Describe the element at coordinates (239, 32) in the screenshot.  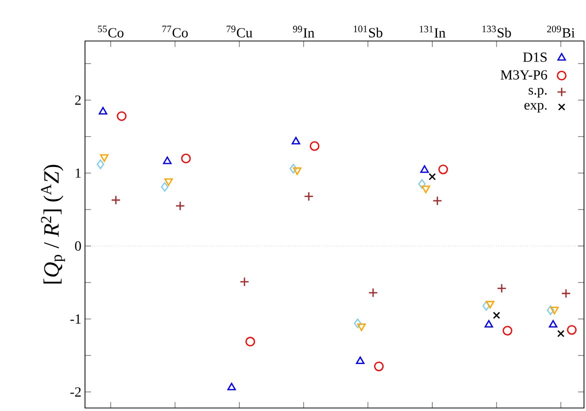
I see `x-tick-label: $^{79}$Cu` at that location.